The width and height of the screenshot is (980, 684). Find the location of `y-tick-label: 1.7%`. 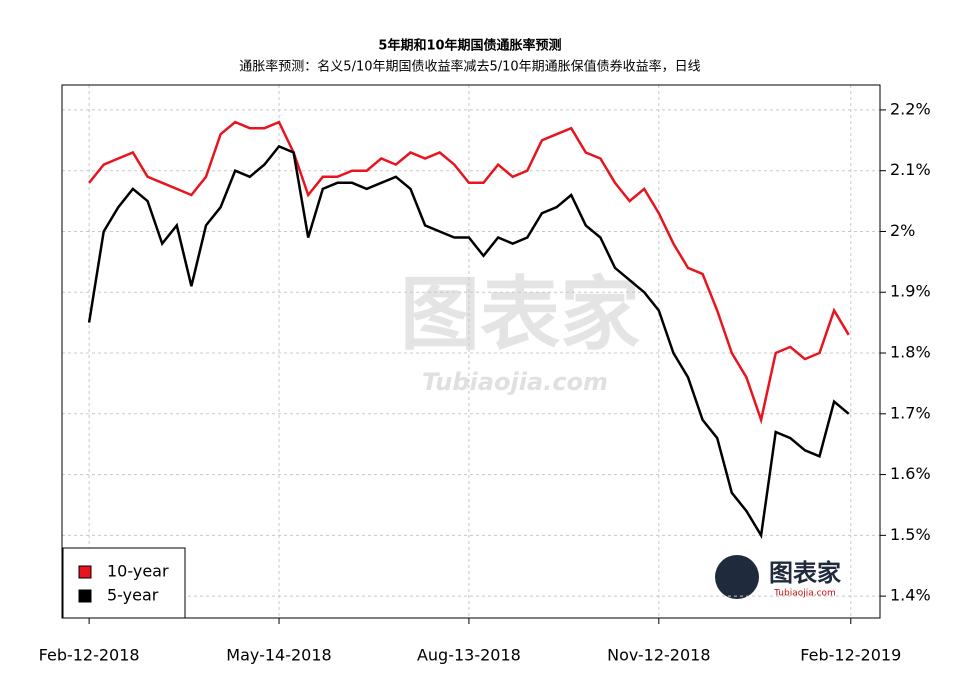

y-tick-label: 1.7% is located at coordinates (910, 412).